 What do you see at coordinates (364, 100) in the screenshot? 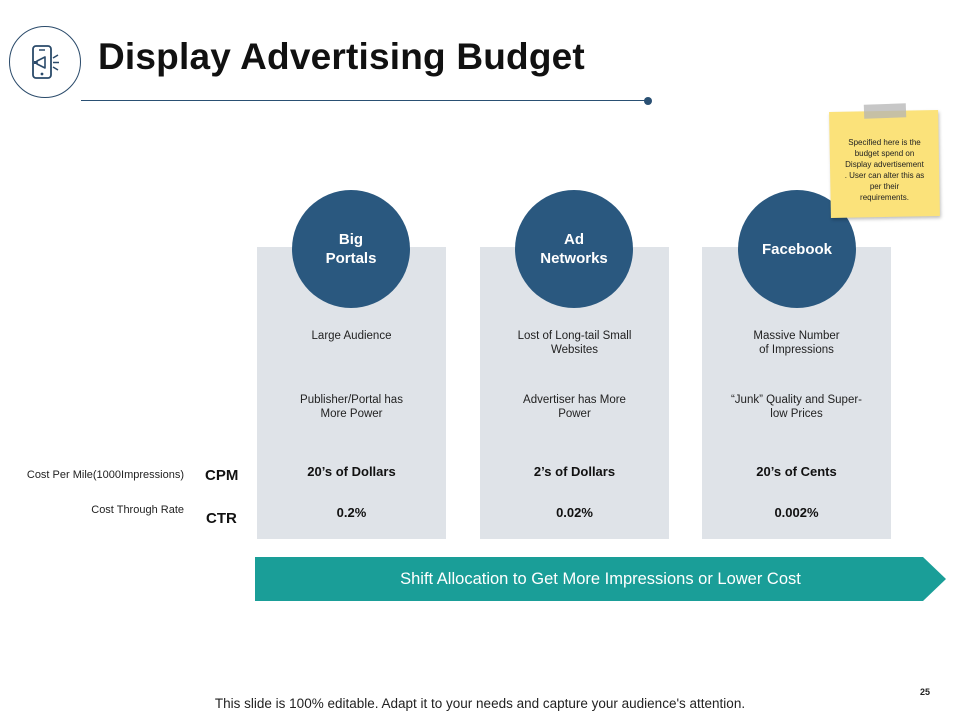
I see `title-divider` at bounding box center [364, 100].